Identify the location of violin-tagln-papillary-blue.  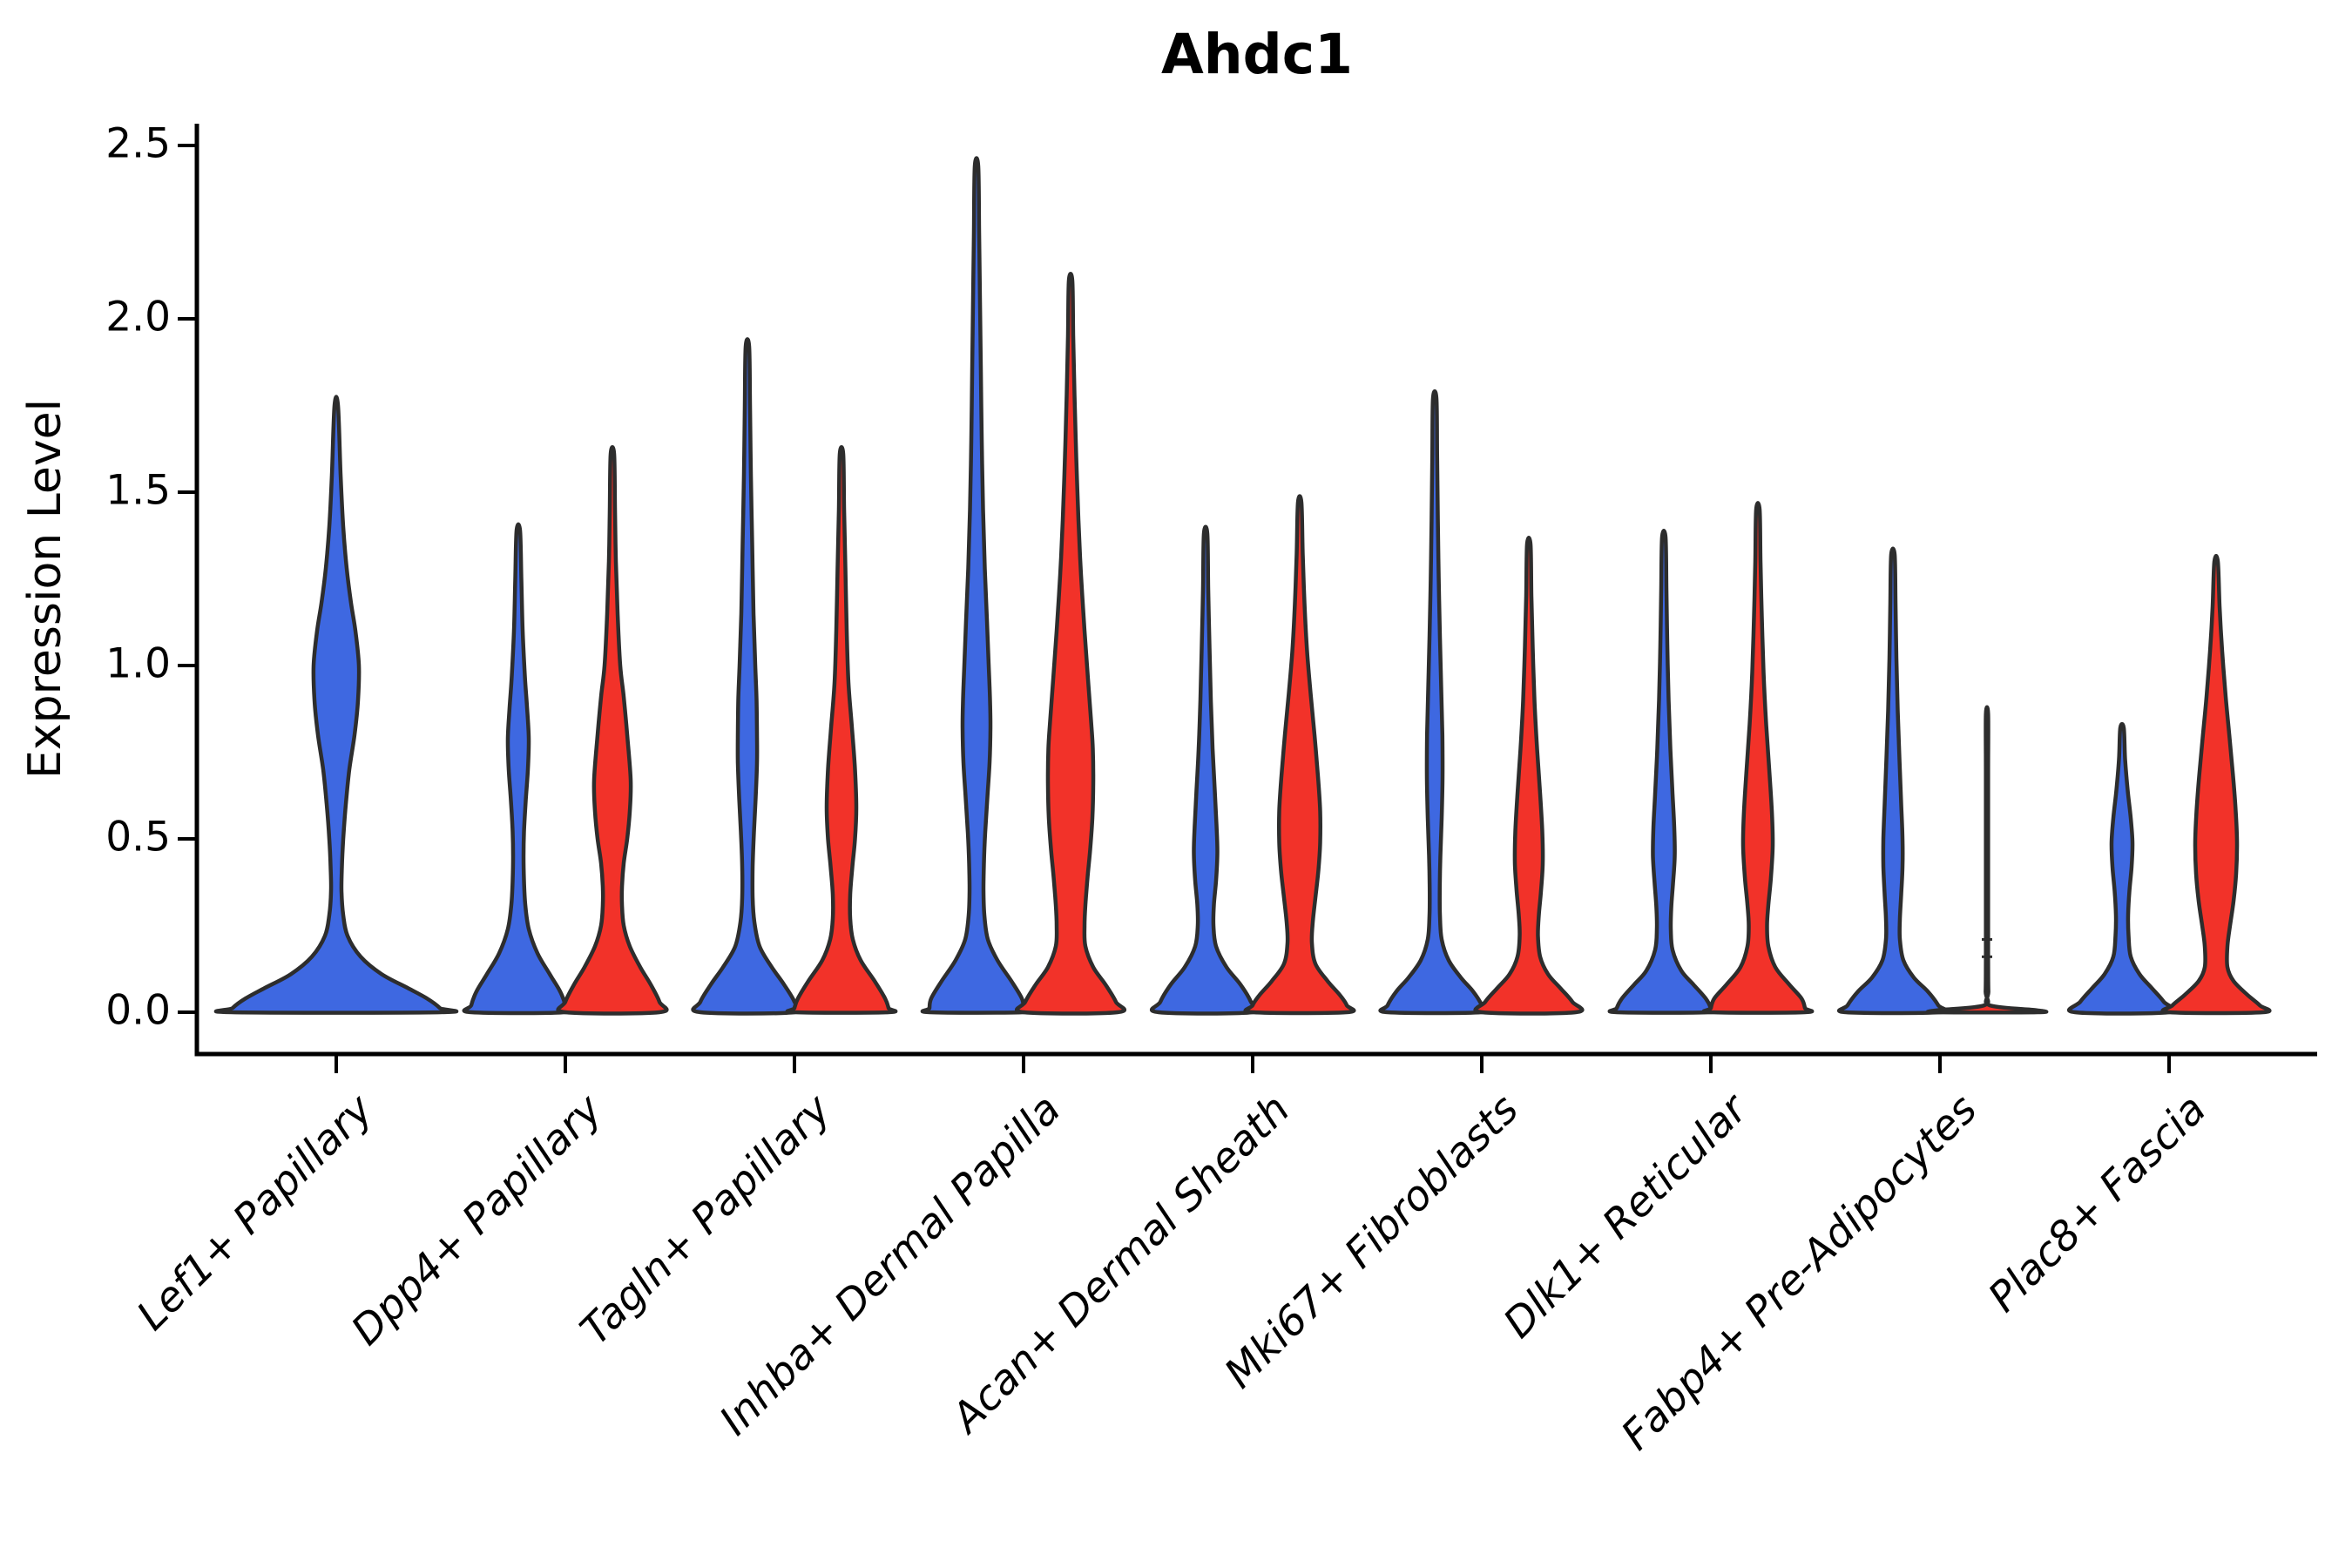
(747, 677).